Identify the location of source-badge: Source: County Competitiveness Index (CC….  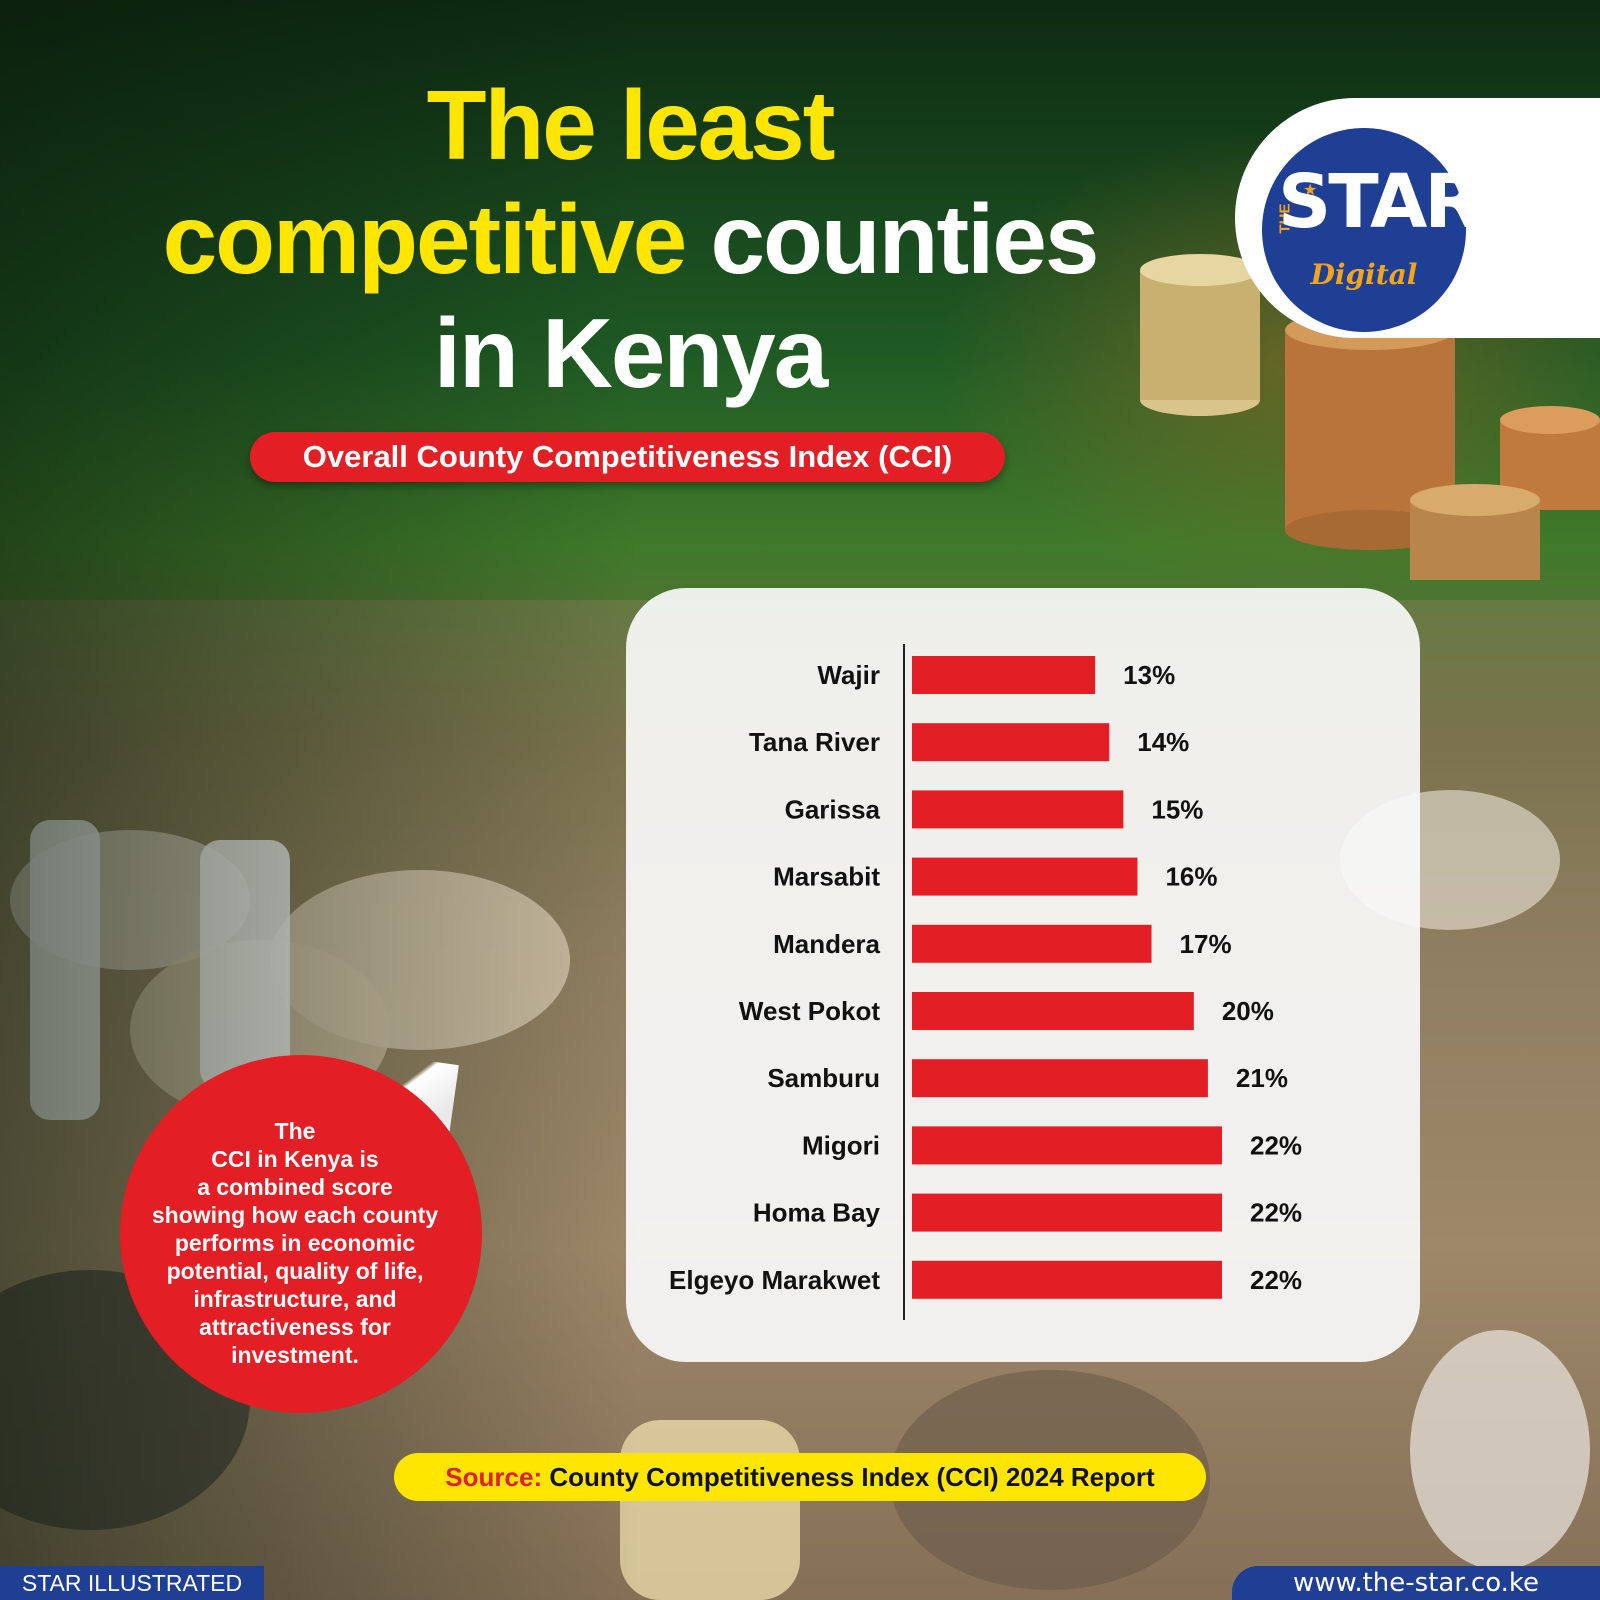
(800, 1477).